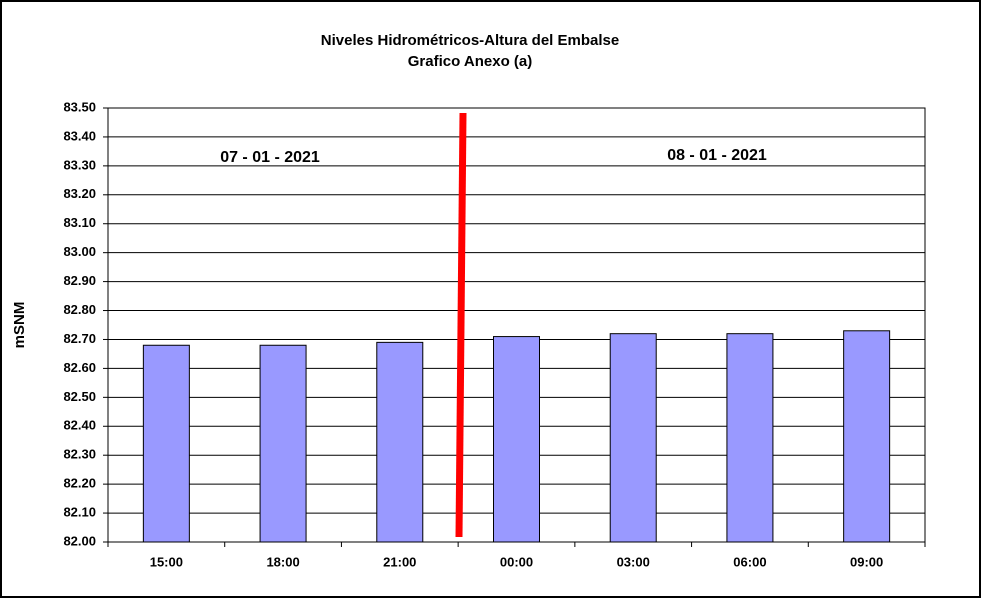 The image size is (983, 600). Describe the element at coordinates (166, 561) in the screenshot. I see `x-tick-label: 15:00` at that location.